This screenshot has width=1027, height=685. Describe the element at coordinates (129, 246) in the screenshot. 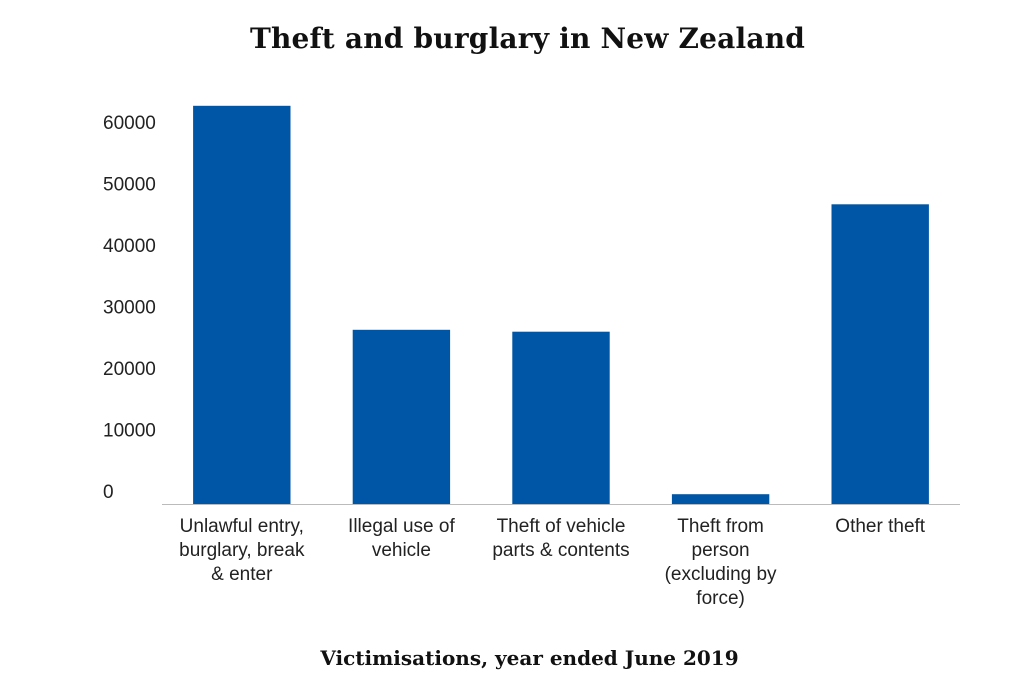

I see `y-tick-label: 40000` at that location.